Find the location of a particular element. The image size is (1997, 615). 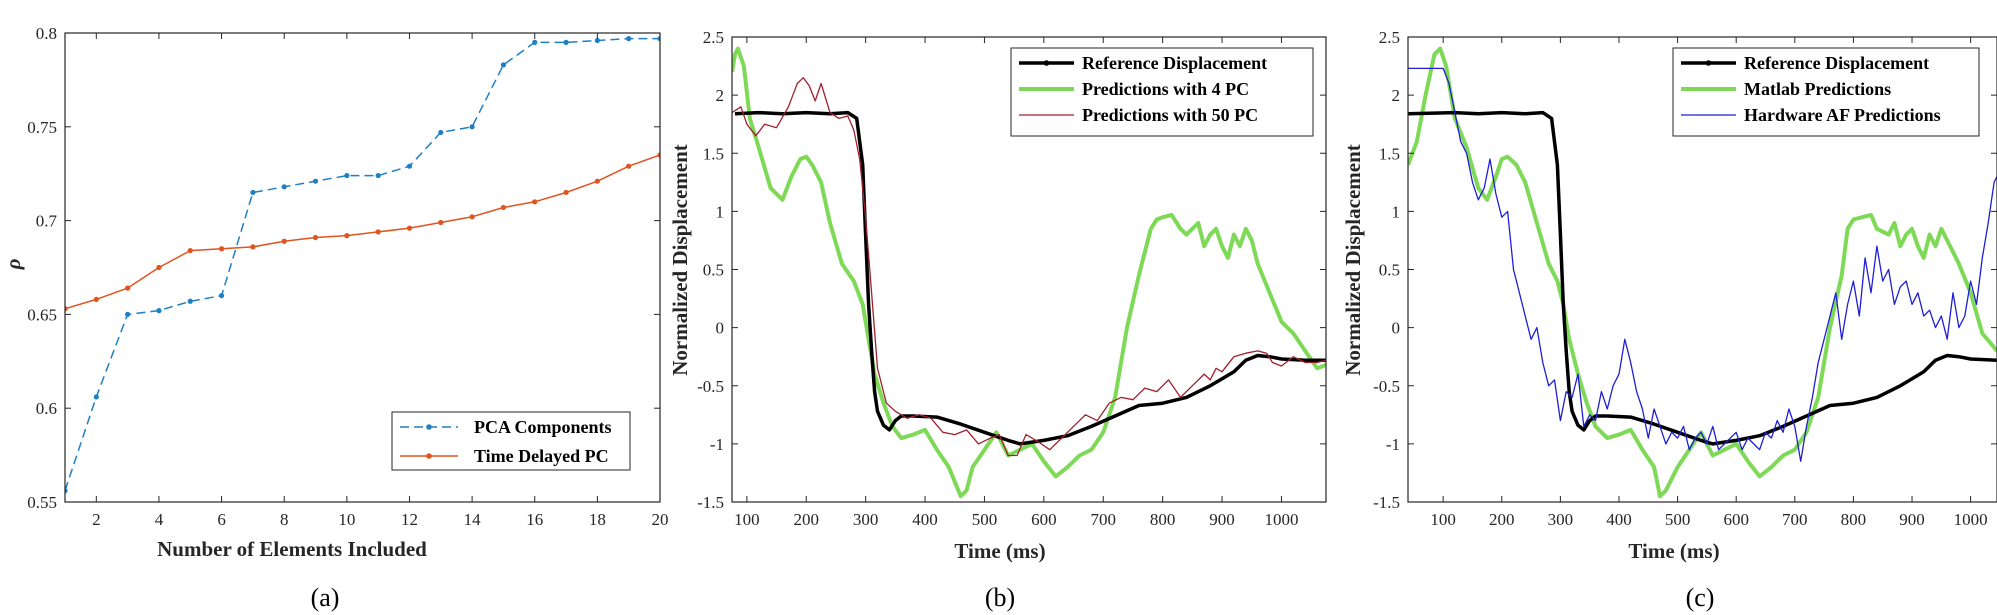

x-tick-label: 12 is located at coordinates (409, 519).